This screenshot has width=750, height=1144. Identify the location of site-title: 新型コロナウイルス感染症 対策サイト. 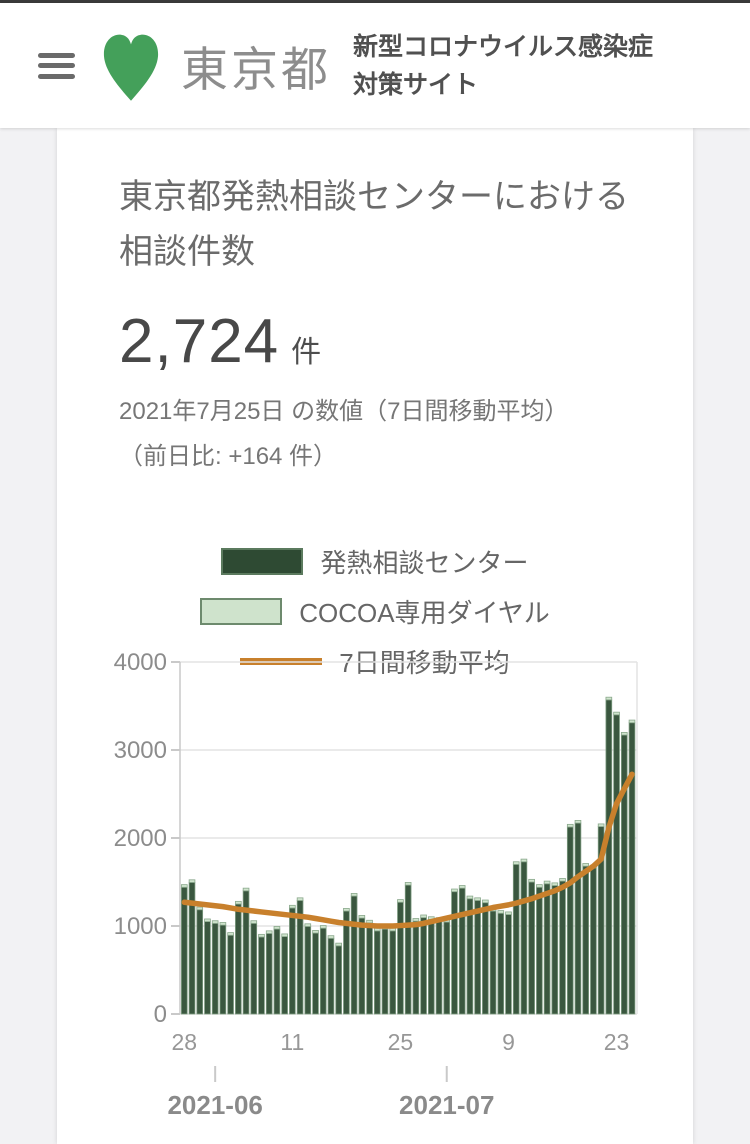
(513, 66).